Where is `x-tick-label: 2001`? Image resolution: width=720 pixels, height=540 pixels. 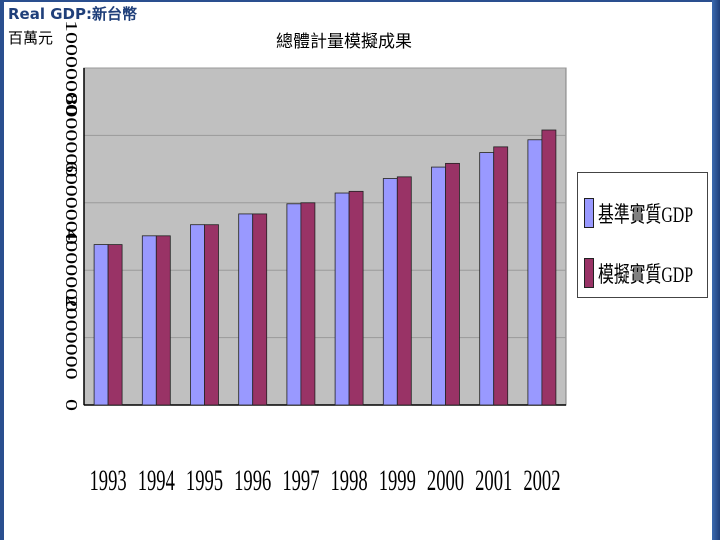 x-tick-label: 2001 is located at coordinates (493, 481).